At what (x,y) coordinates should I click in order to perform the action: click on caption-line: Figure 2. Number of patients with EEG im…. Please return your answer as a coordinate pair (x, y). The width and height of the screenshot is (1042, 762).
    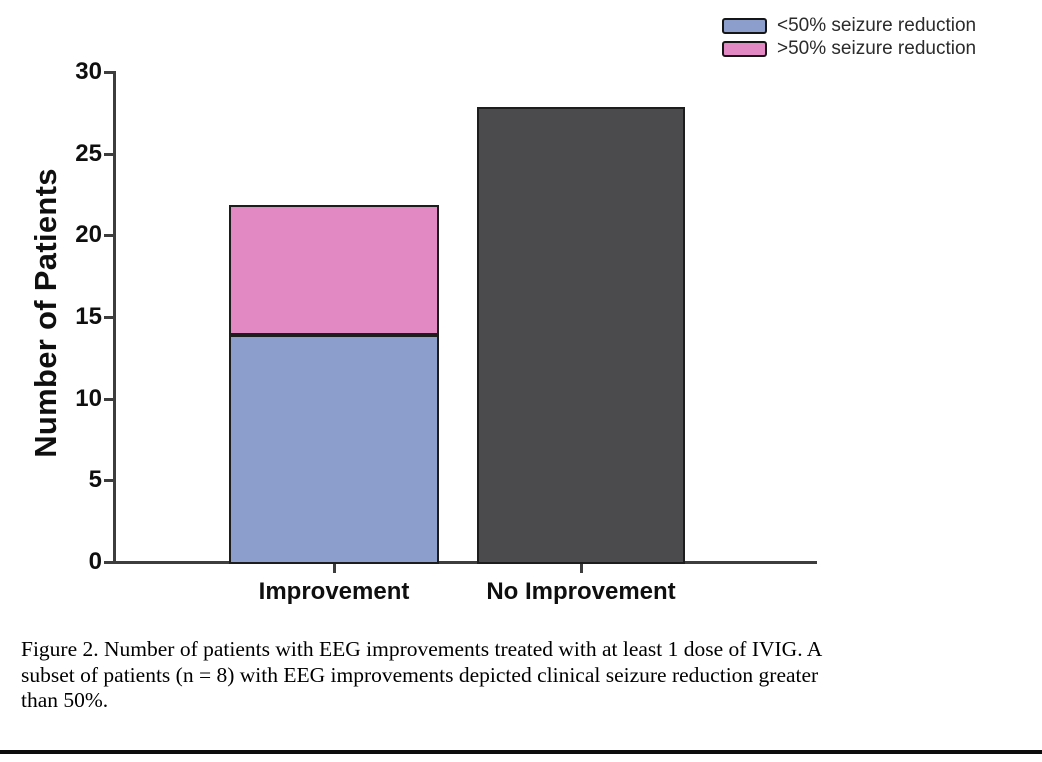
    Looking at the image, I should click on (422, 649).